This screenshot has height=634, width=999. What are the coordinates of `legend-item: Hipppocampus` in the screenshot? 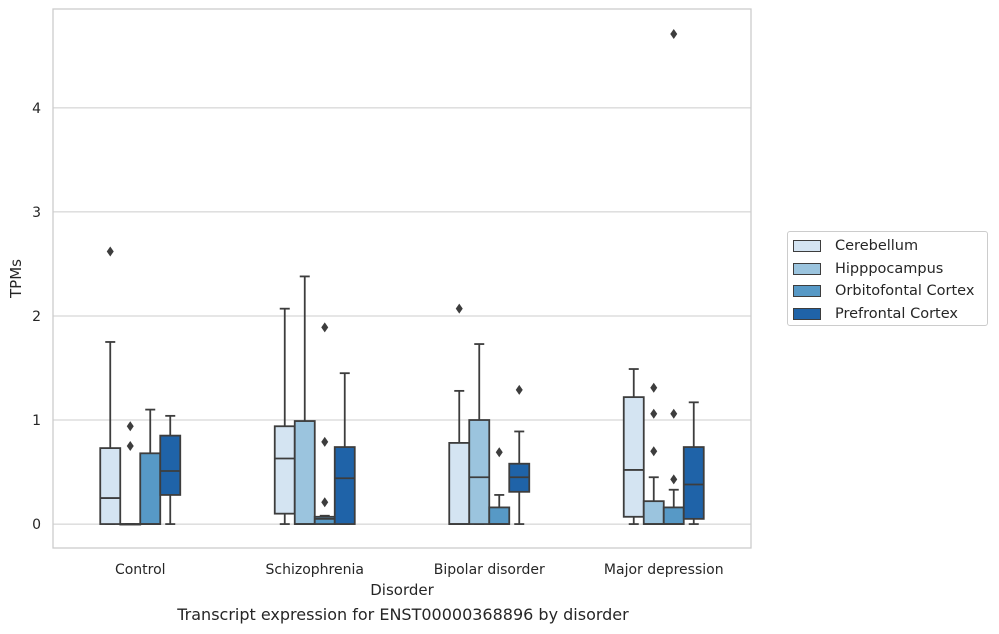 It's located at (868, 269).